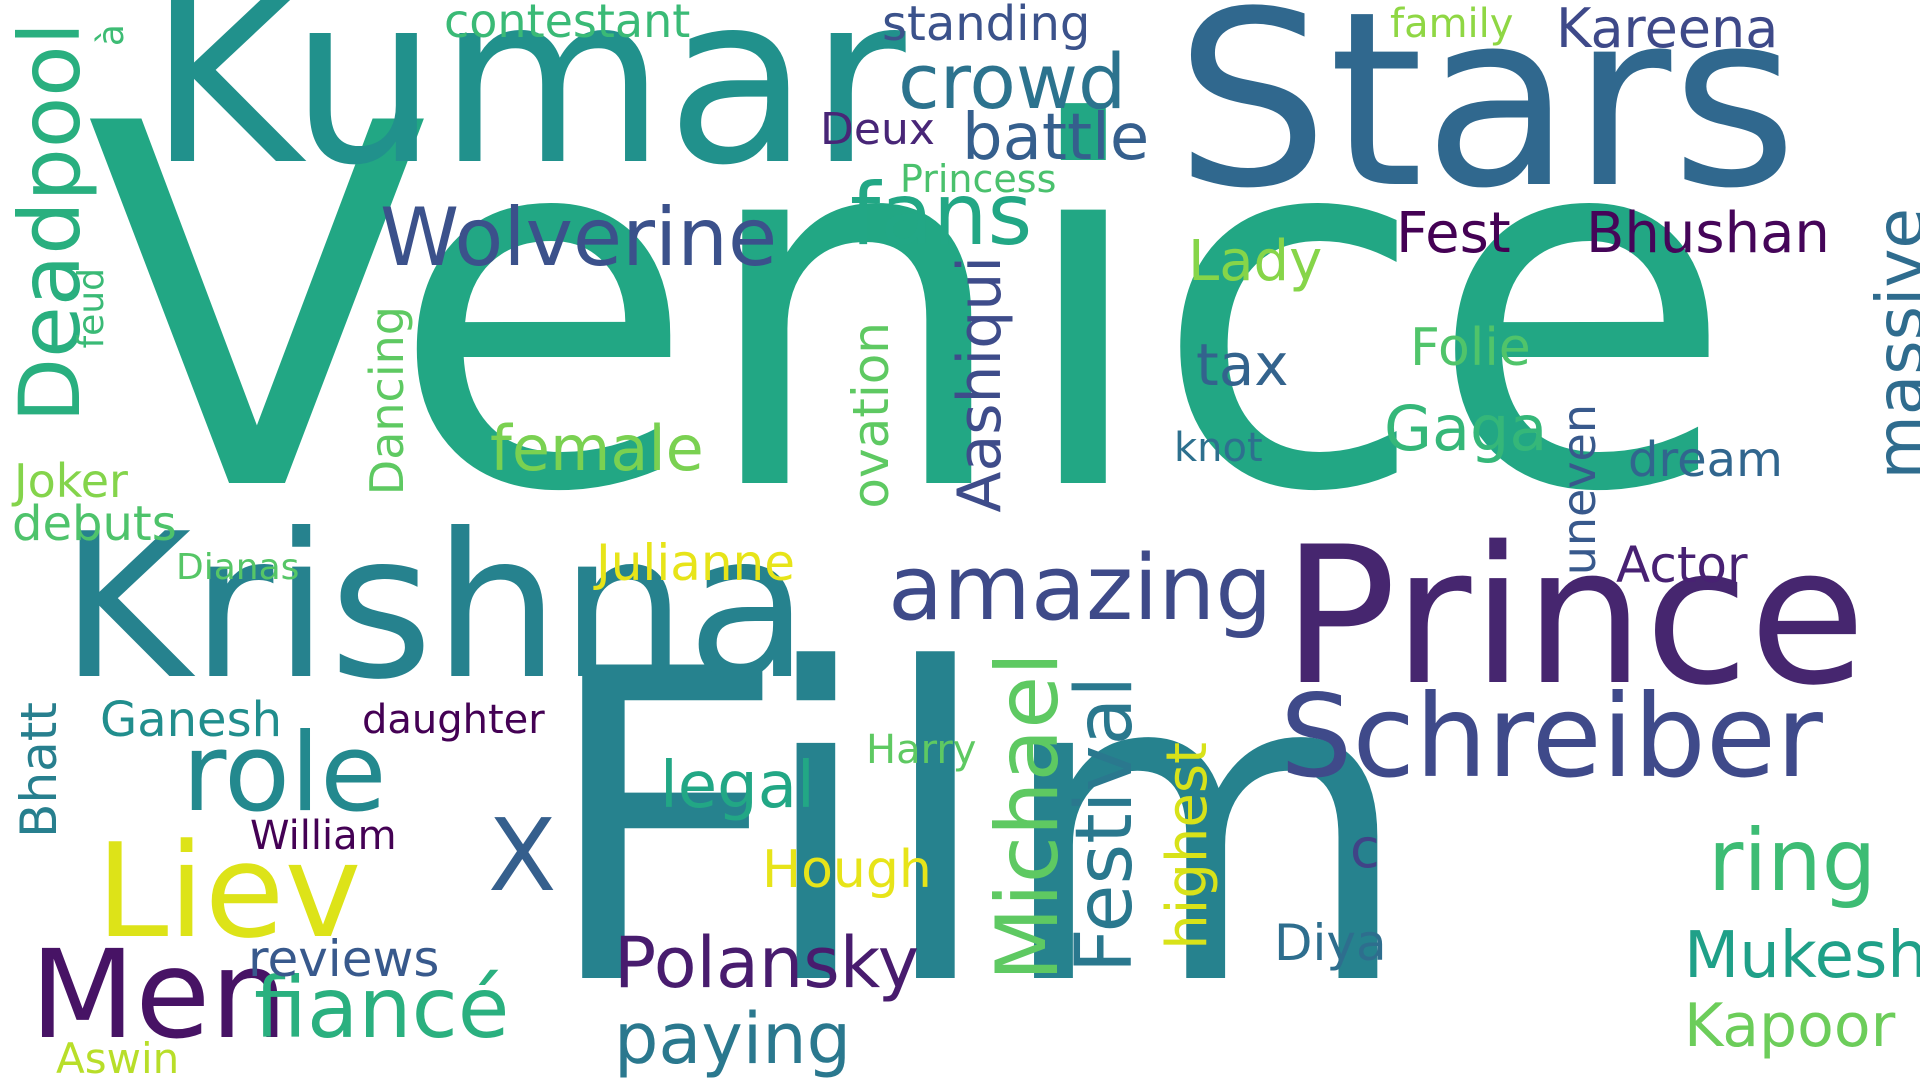  What do you see at coordinates (238, 567) in the screenshot?
I see `word-dianas: Dianas` at bounding box center [238, 567].